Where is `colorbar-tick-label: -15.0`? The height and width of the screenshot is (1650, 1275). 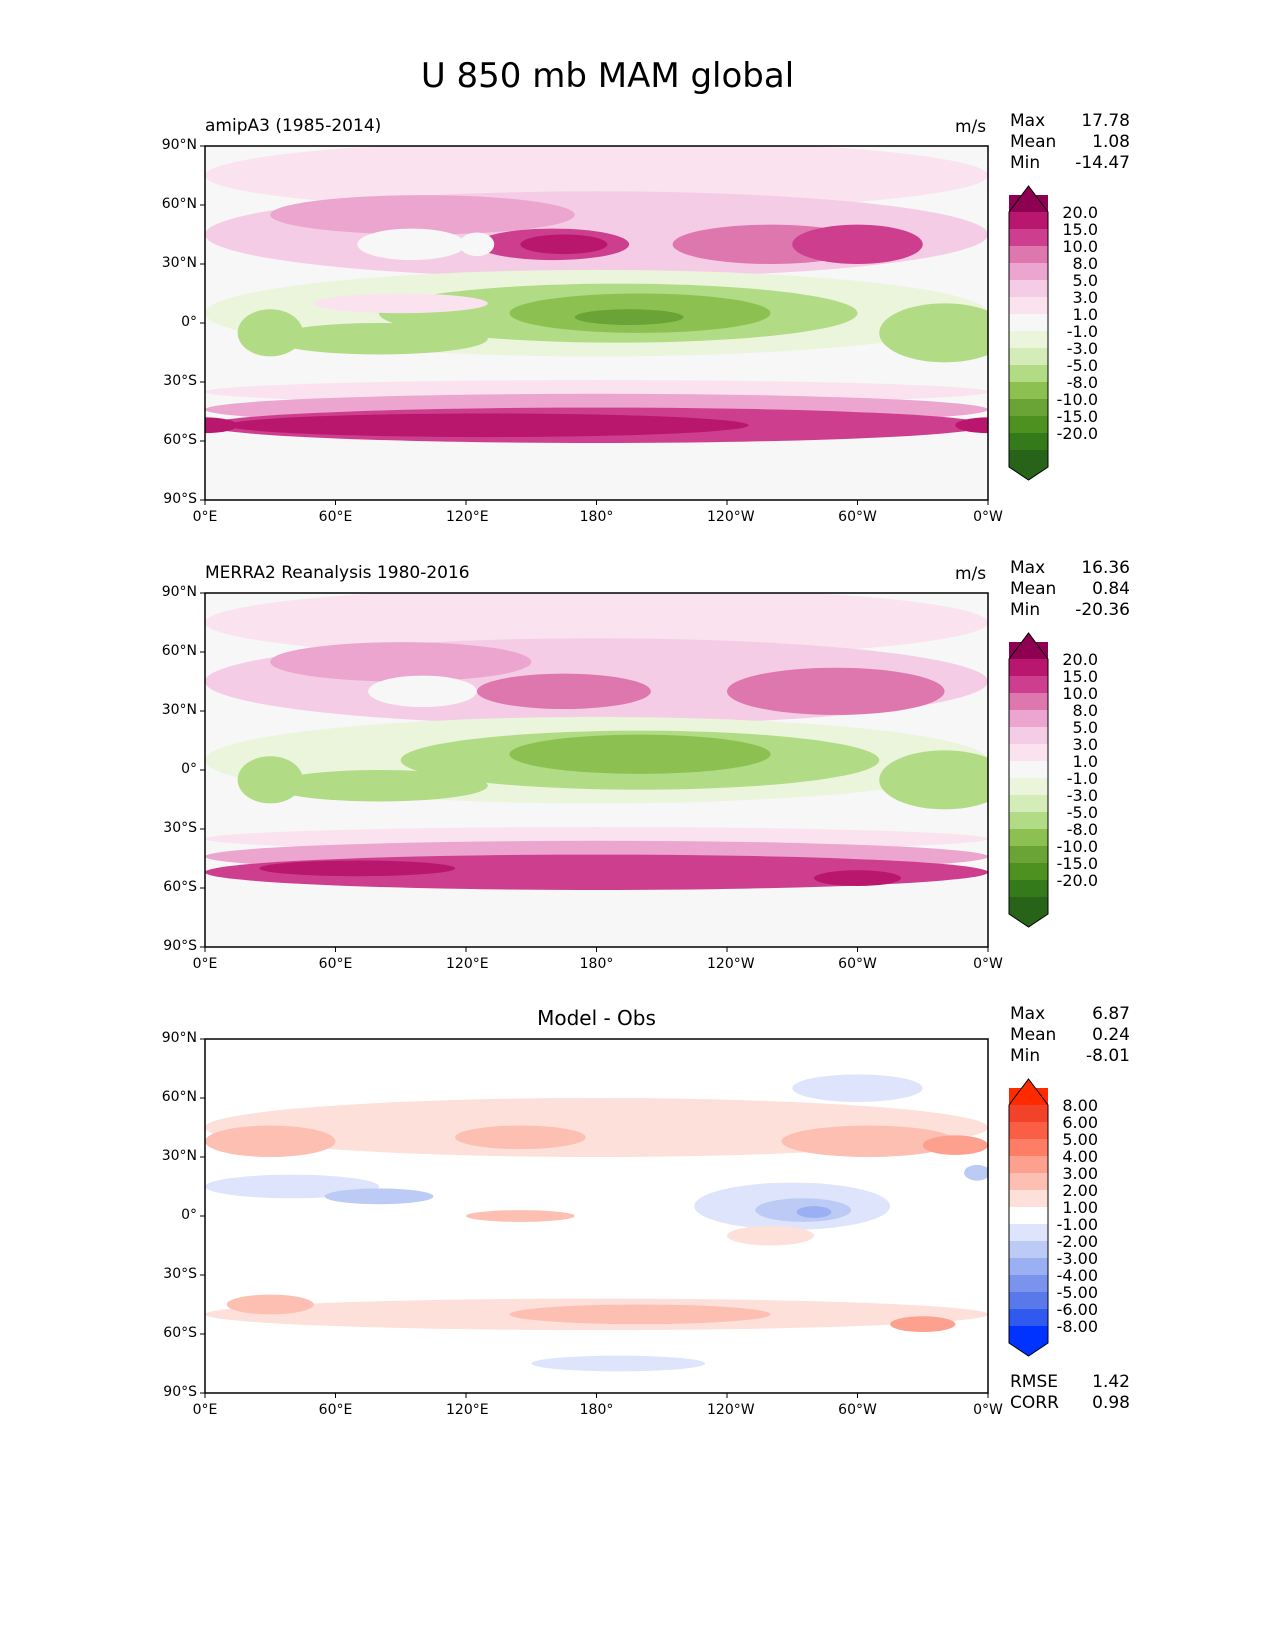 colorbar-tick-label: -15.0 is located at coordinates (1077, 863).